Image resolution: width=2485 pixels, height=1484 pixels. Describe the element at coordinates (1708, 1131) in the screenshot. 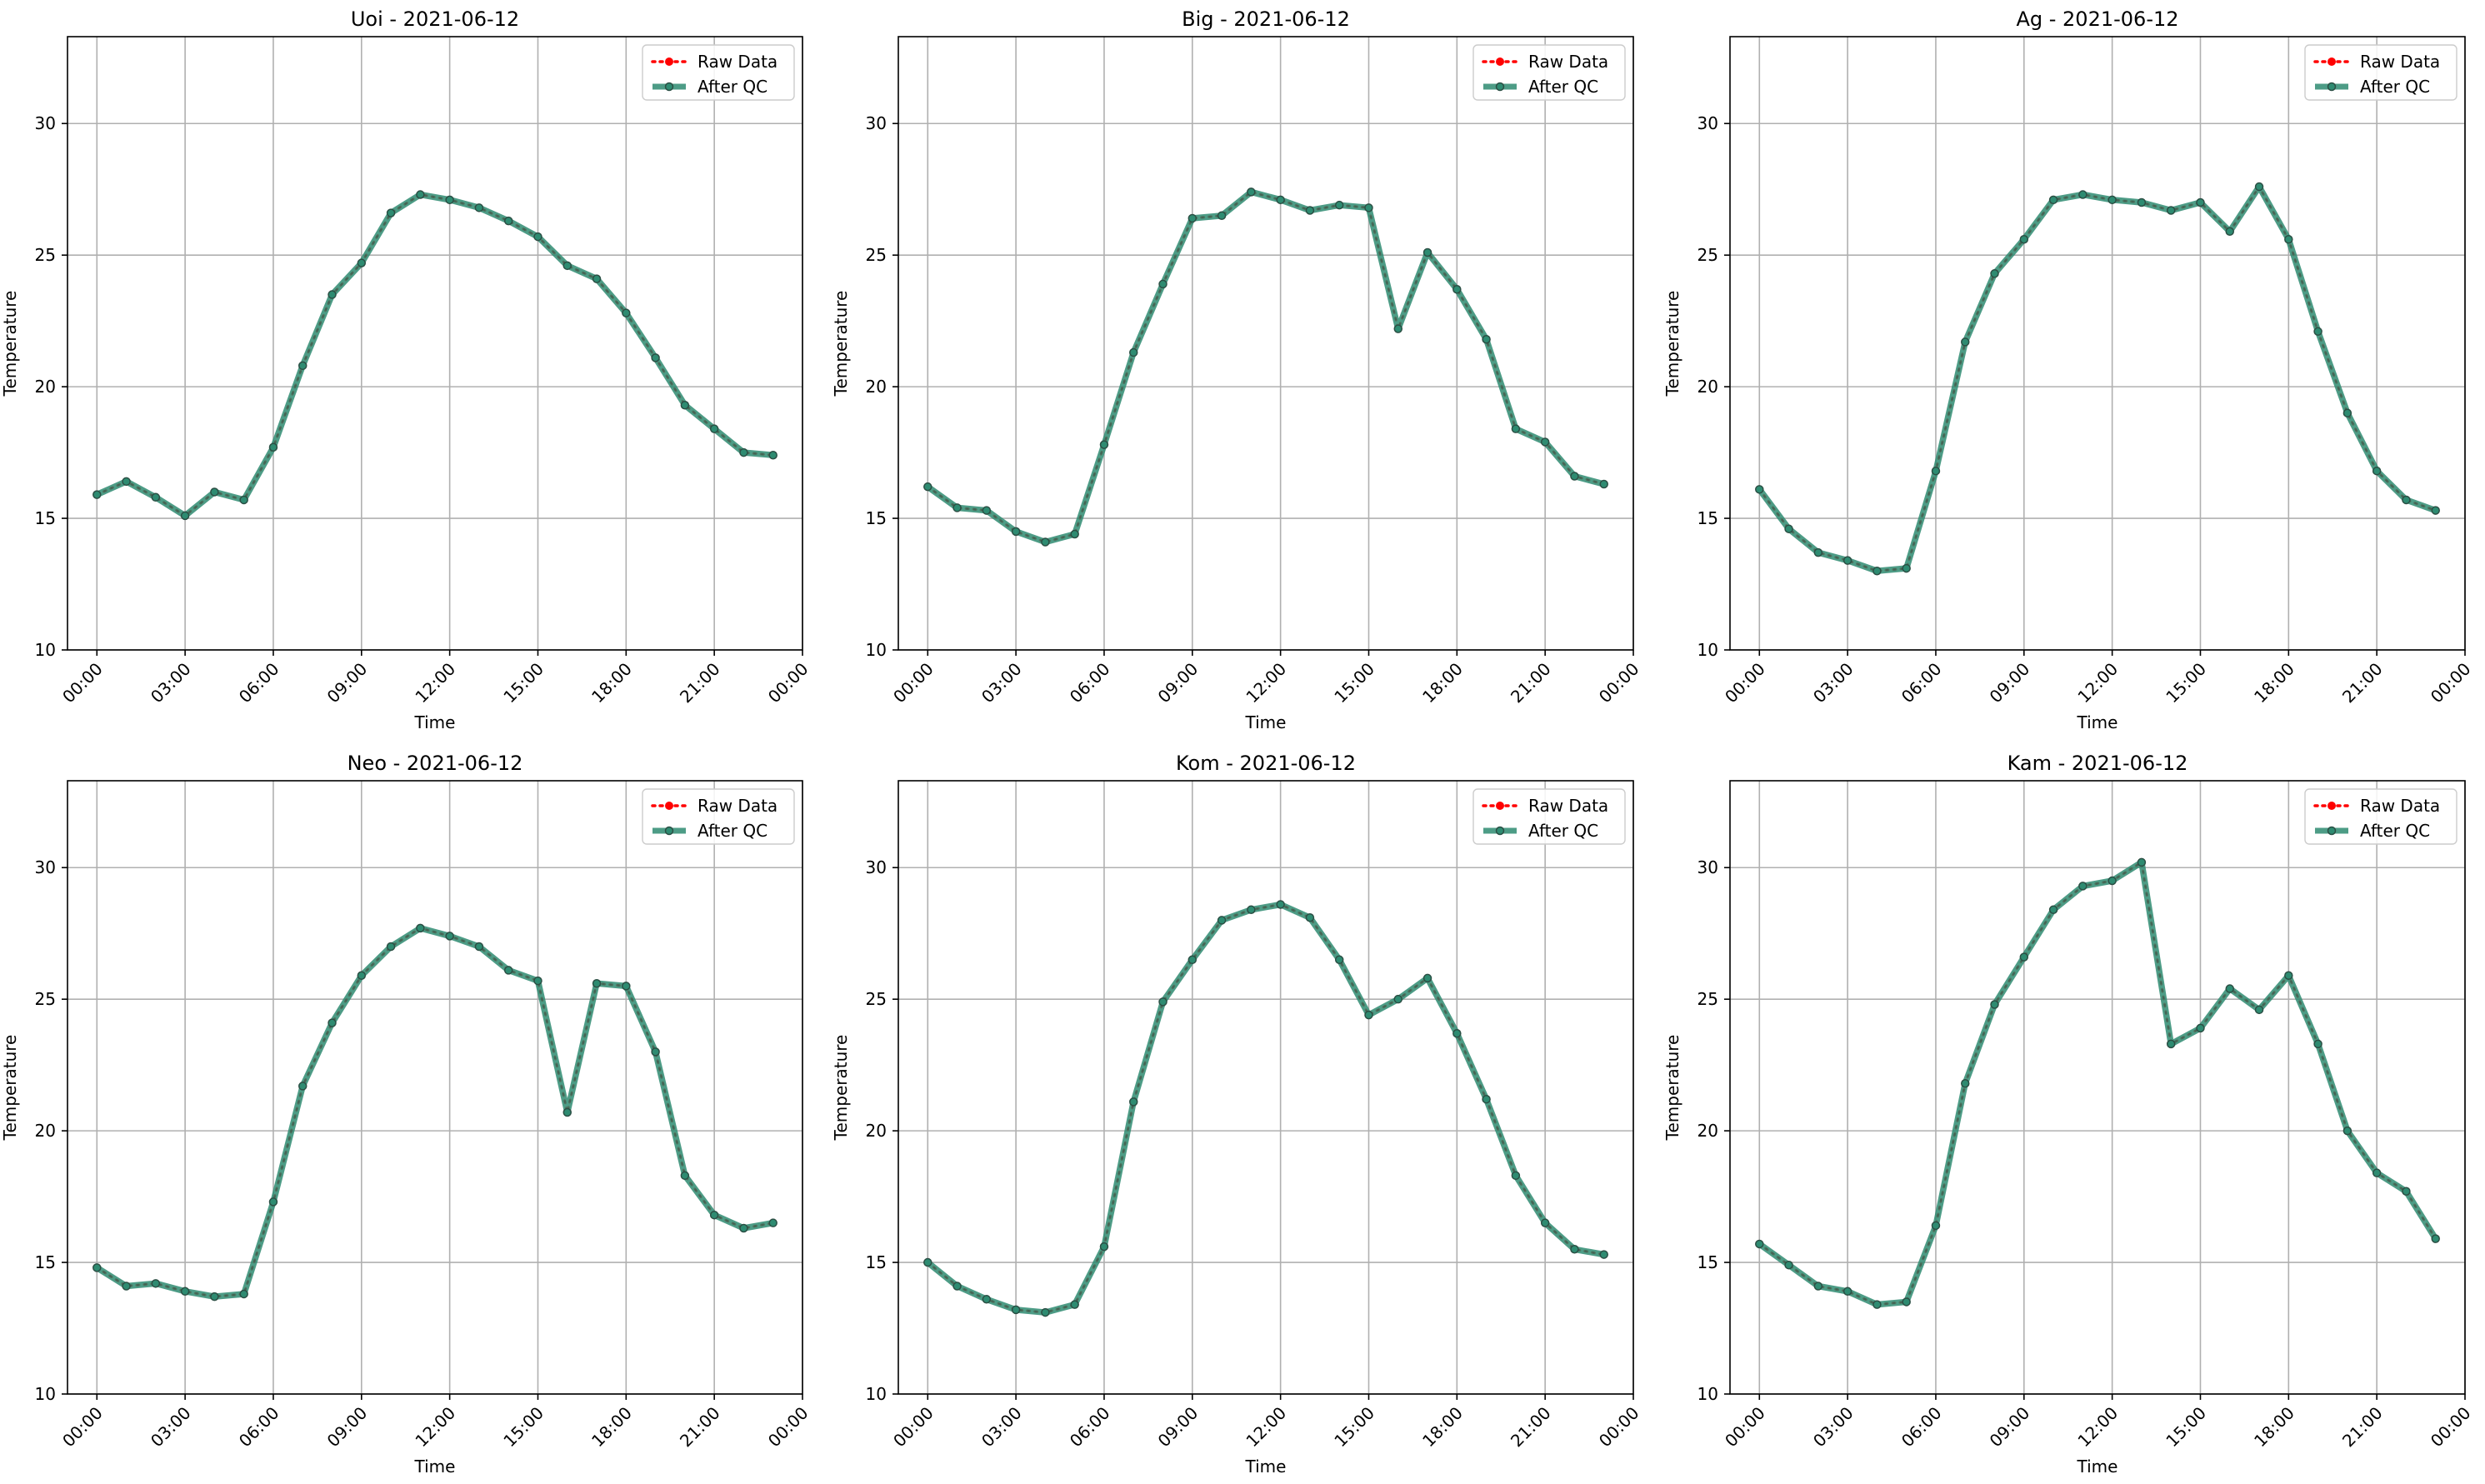

I see `y-tick-label: 20` at that location.